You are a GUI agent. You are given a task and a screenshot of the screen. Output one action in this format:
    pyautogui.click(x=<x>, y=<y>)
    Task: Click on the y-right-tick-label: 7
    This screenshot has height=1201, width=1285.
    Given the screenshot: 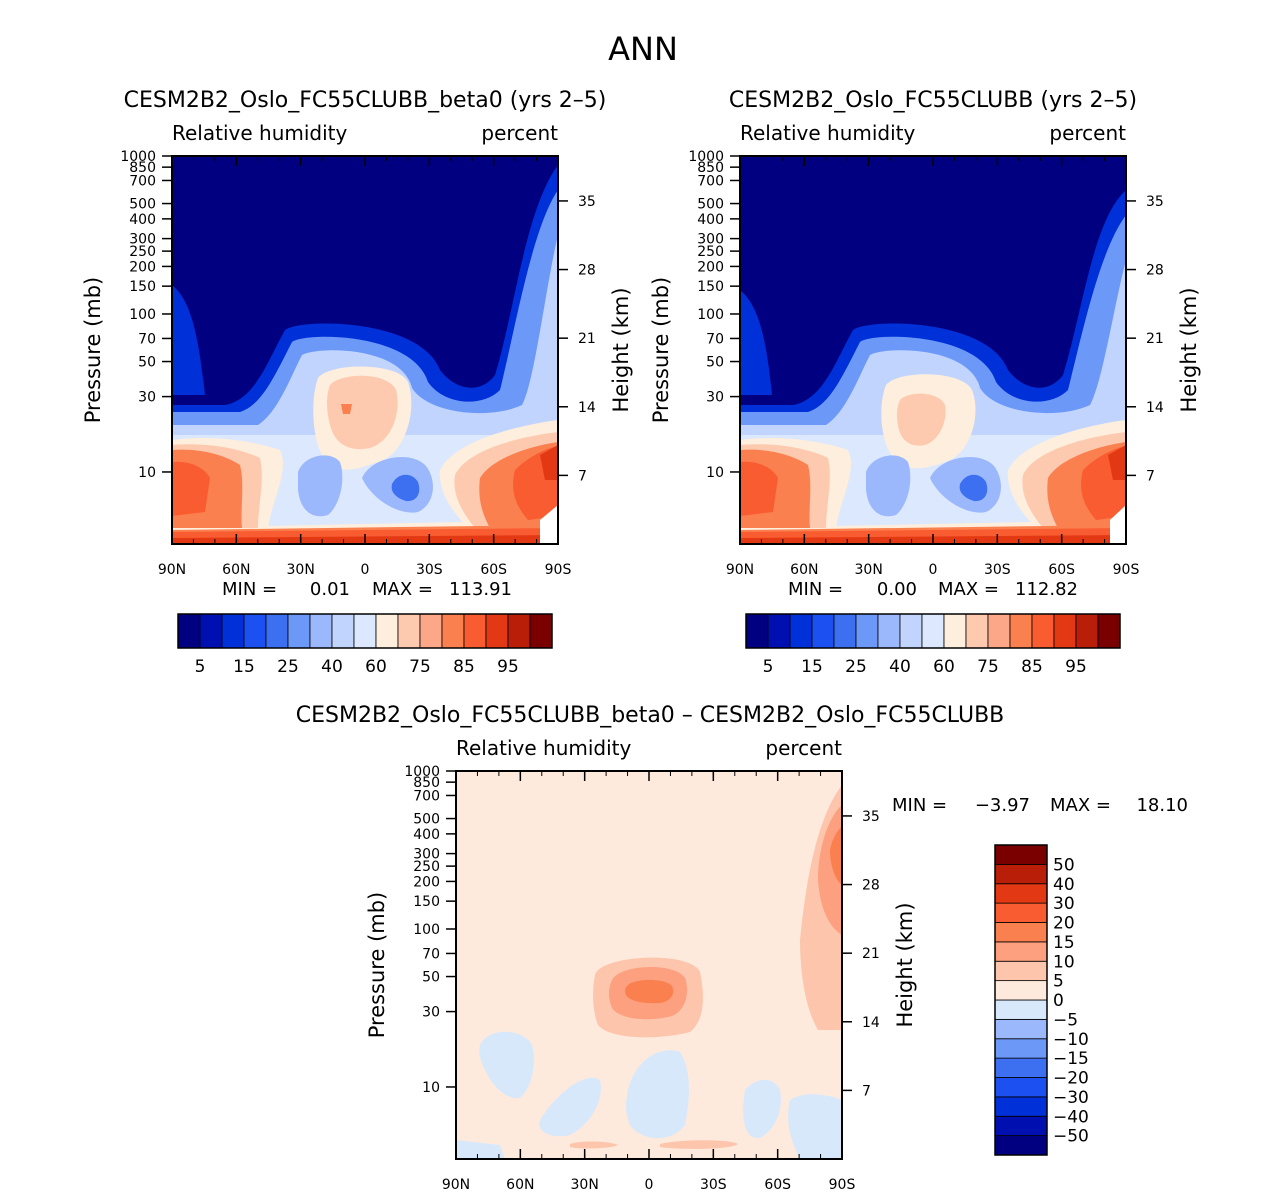 What is the action you would take?
    pyautogui.click(x=1150, y=476)
    